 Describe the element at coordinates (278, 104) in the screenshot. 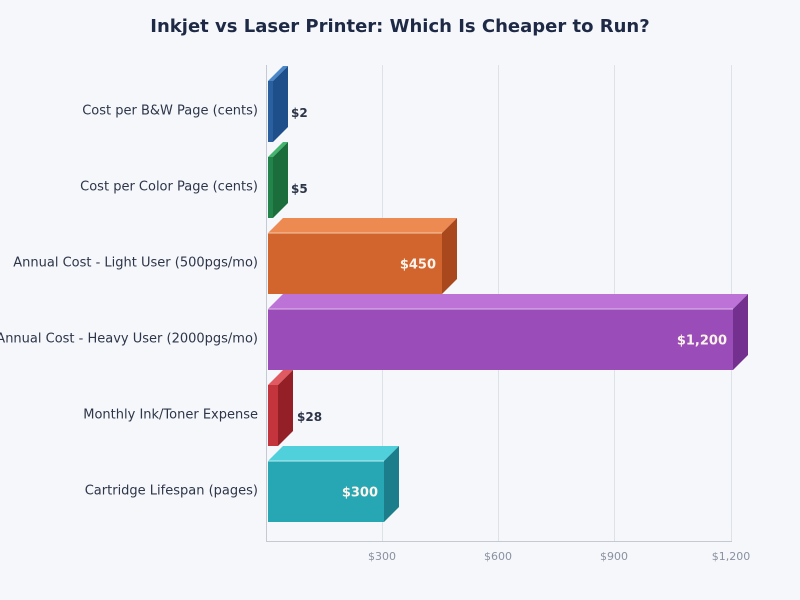

I see `bar-bw-page` at that location.